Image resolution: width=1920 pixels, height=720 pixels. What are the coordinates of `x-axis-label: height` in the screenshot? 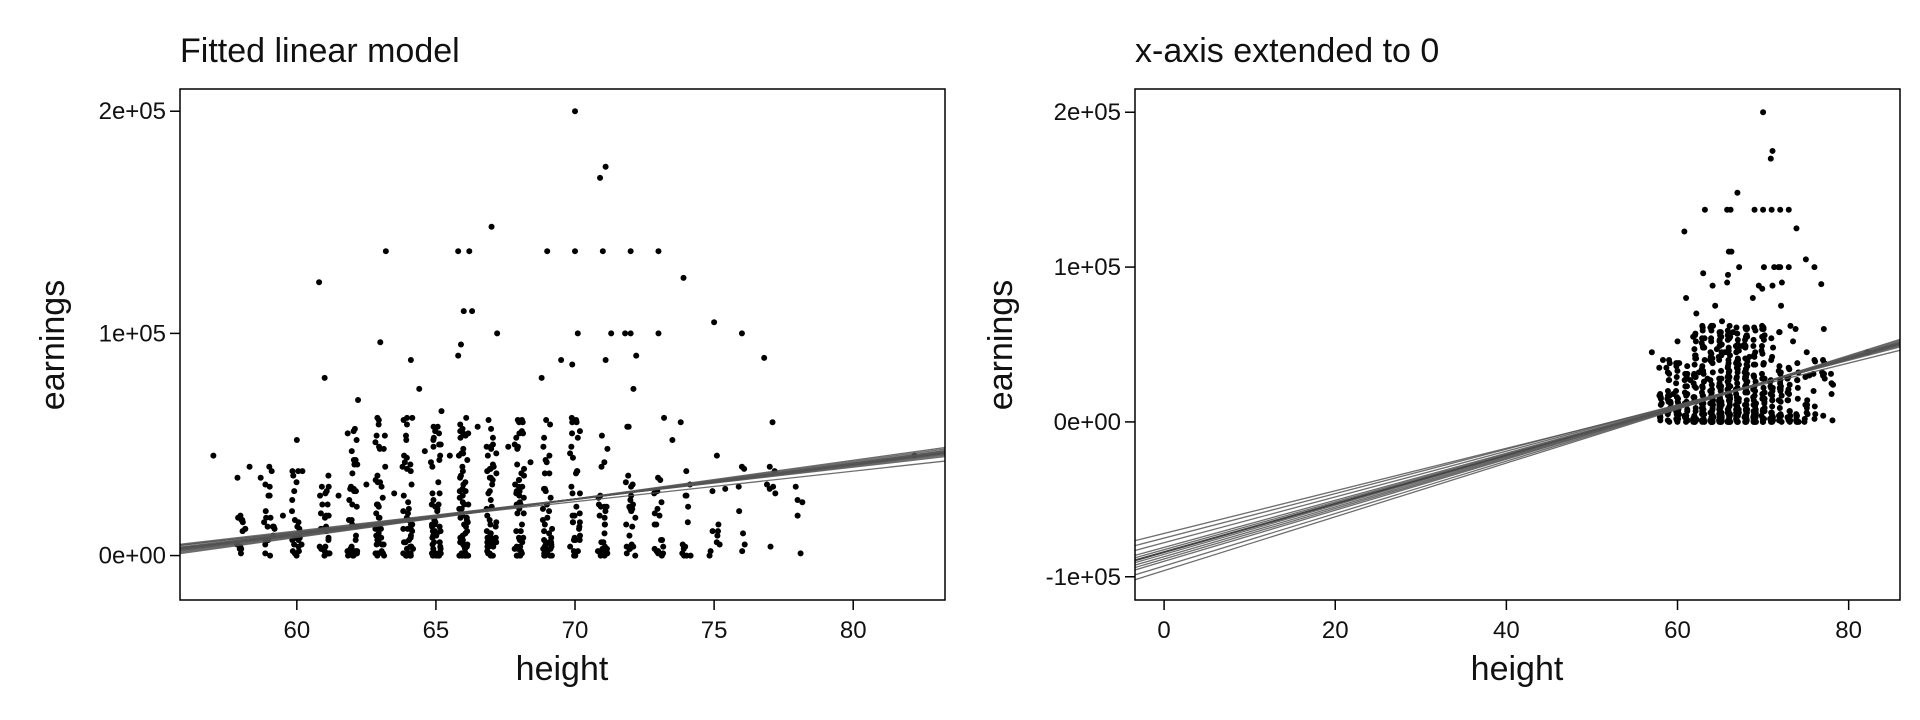 It's located at (1517, 669).